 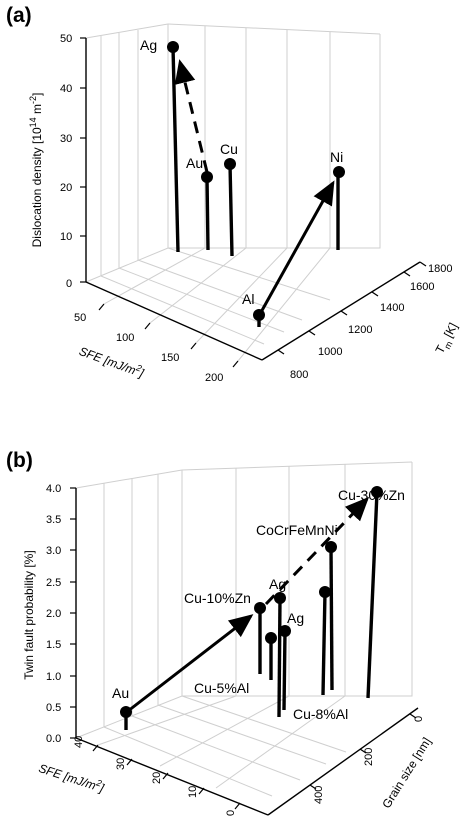 What do you see at coordinates (422, 287) in the screenshot?
I see `y-tick-label: 1600` at bounding box center [422, 287].